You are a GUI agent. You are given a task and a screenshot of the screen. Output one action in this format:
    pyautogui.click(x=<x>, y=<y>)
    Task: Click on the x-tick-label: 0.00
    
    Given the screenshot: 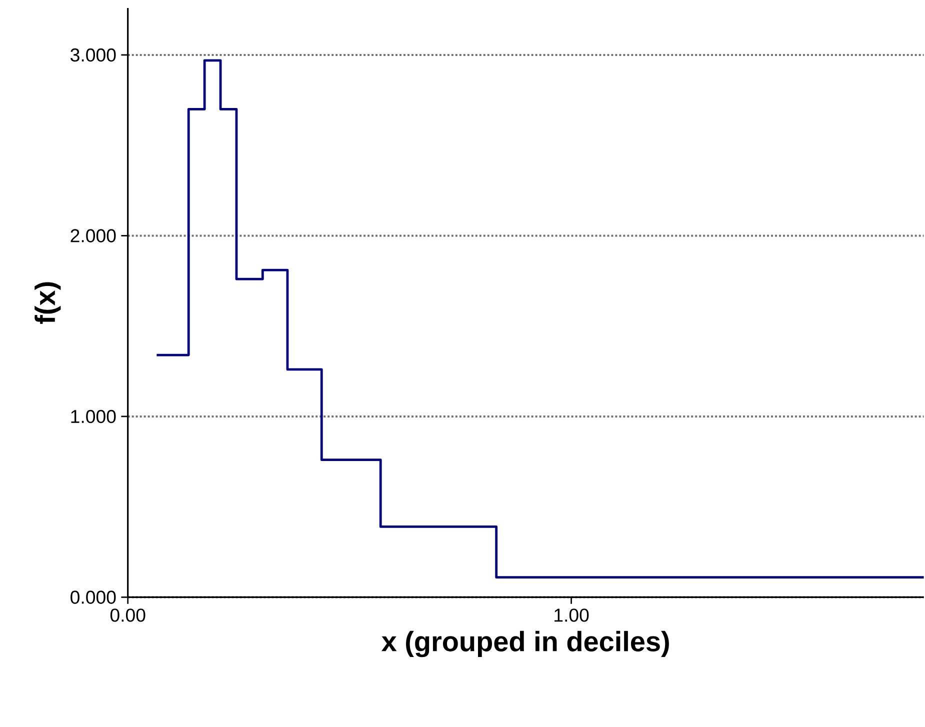 What is the action you would take?
    pyautogui.click(x=128, y=615)
    